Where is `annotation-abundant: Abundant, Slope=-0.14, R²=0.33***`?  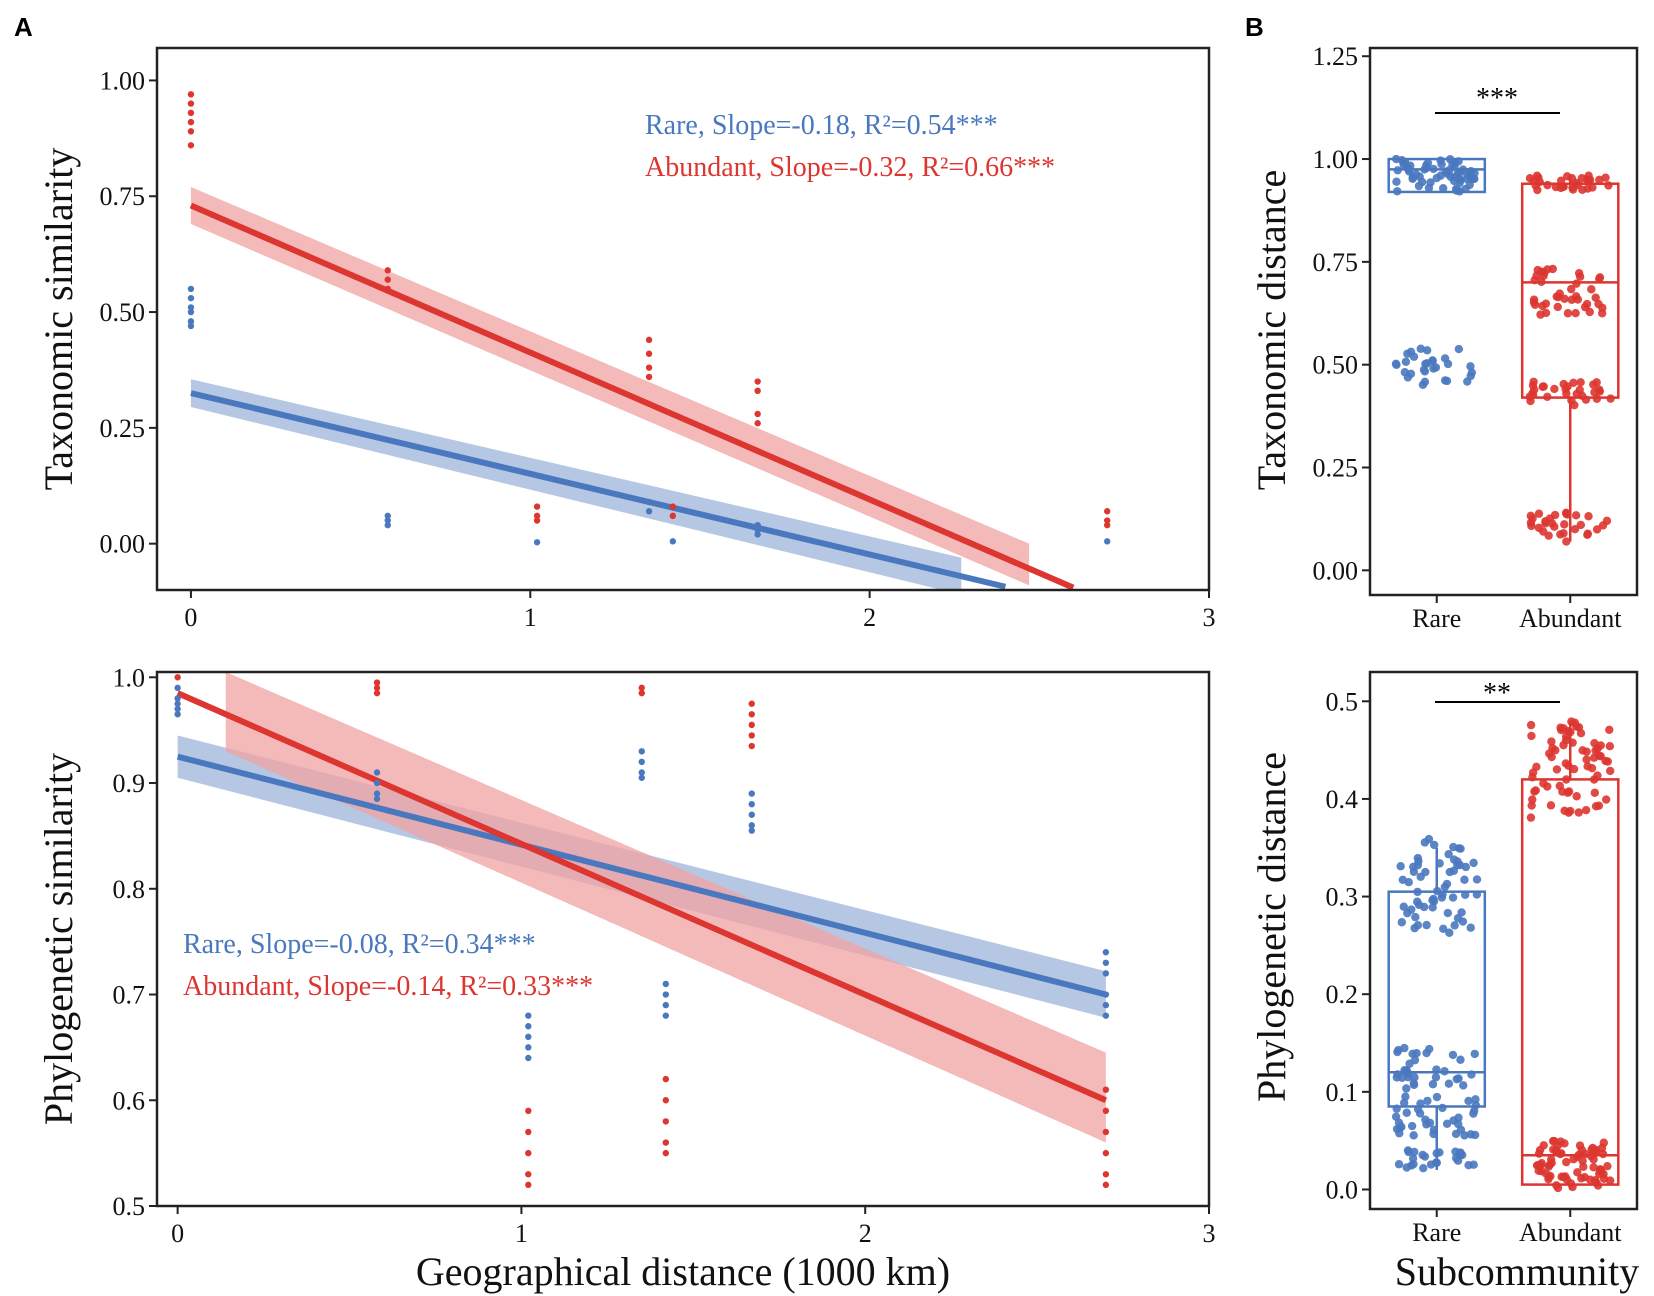
annotation-abundant: Abundant, Slope=-0.14, R²=0.33*** is located at coordinates (388, 986).